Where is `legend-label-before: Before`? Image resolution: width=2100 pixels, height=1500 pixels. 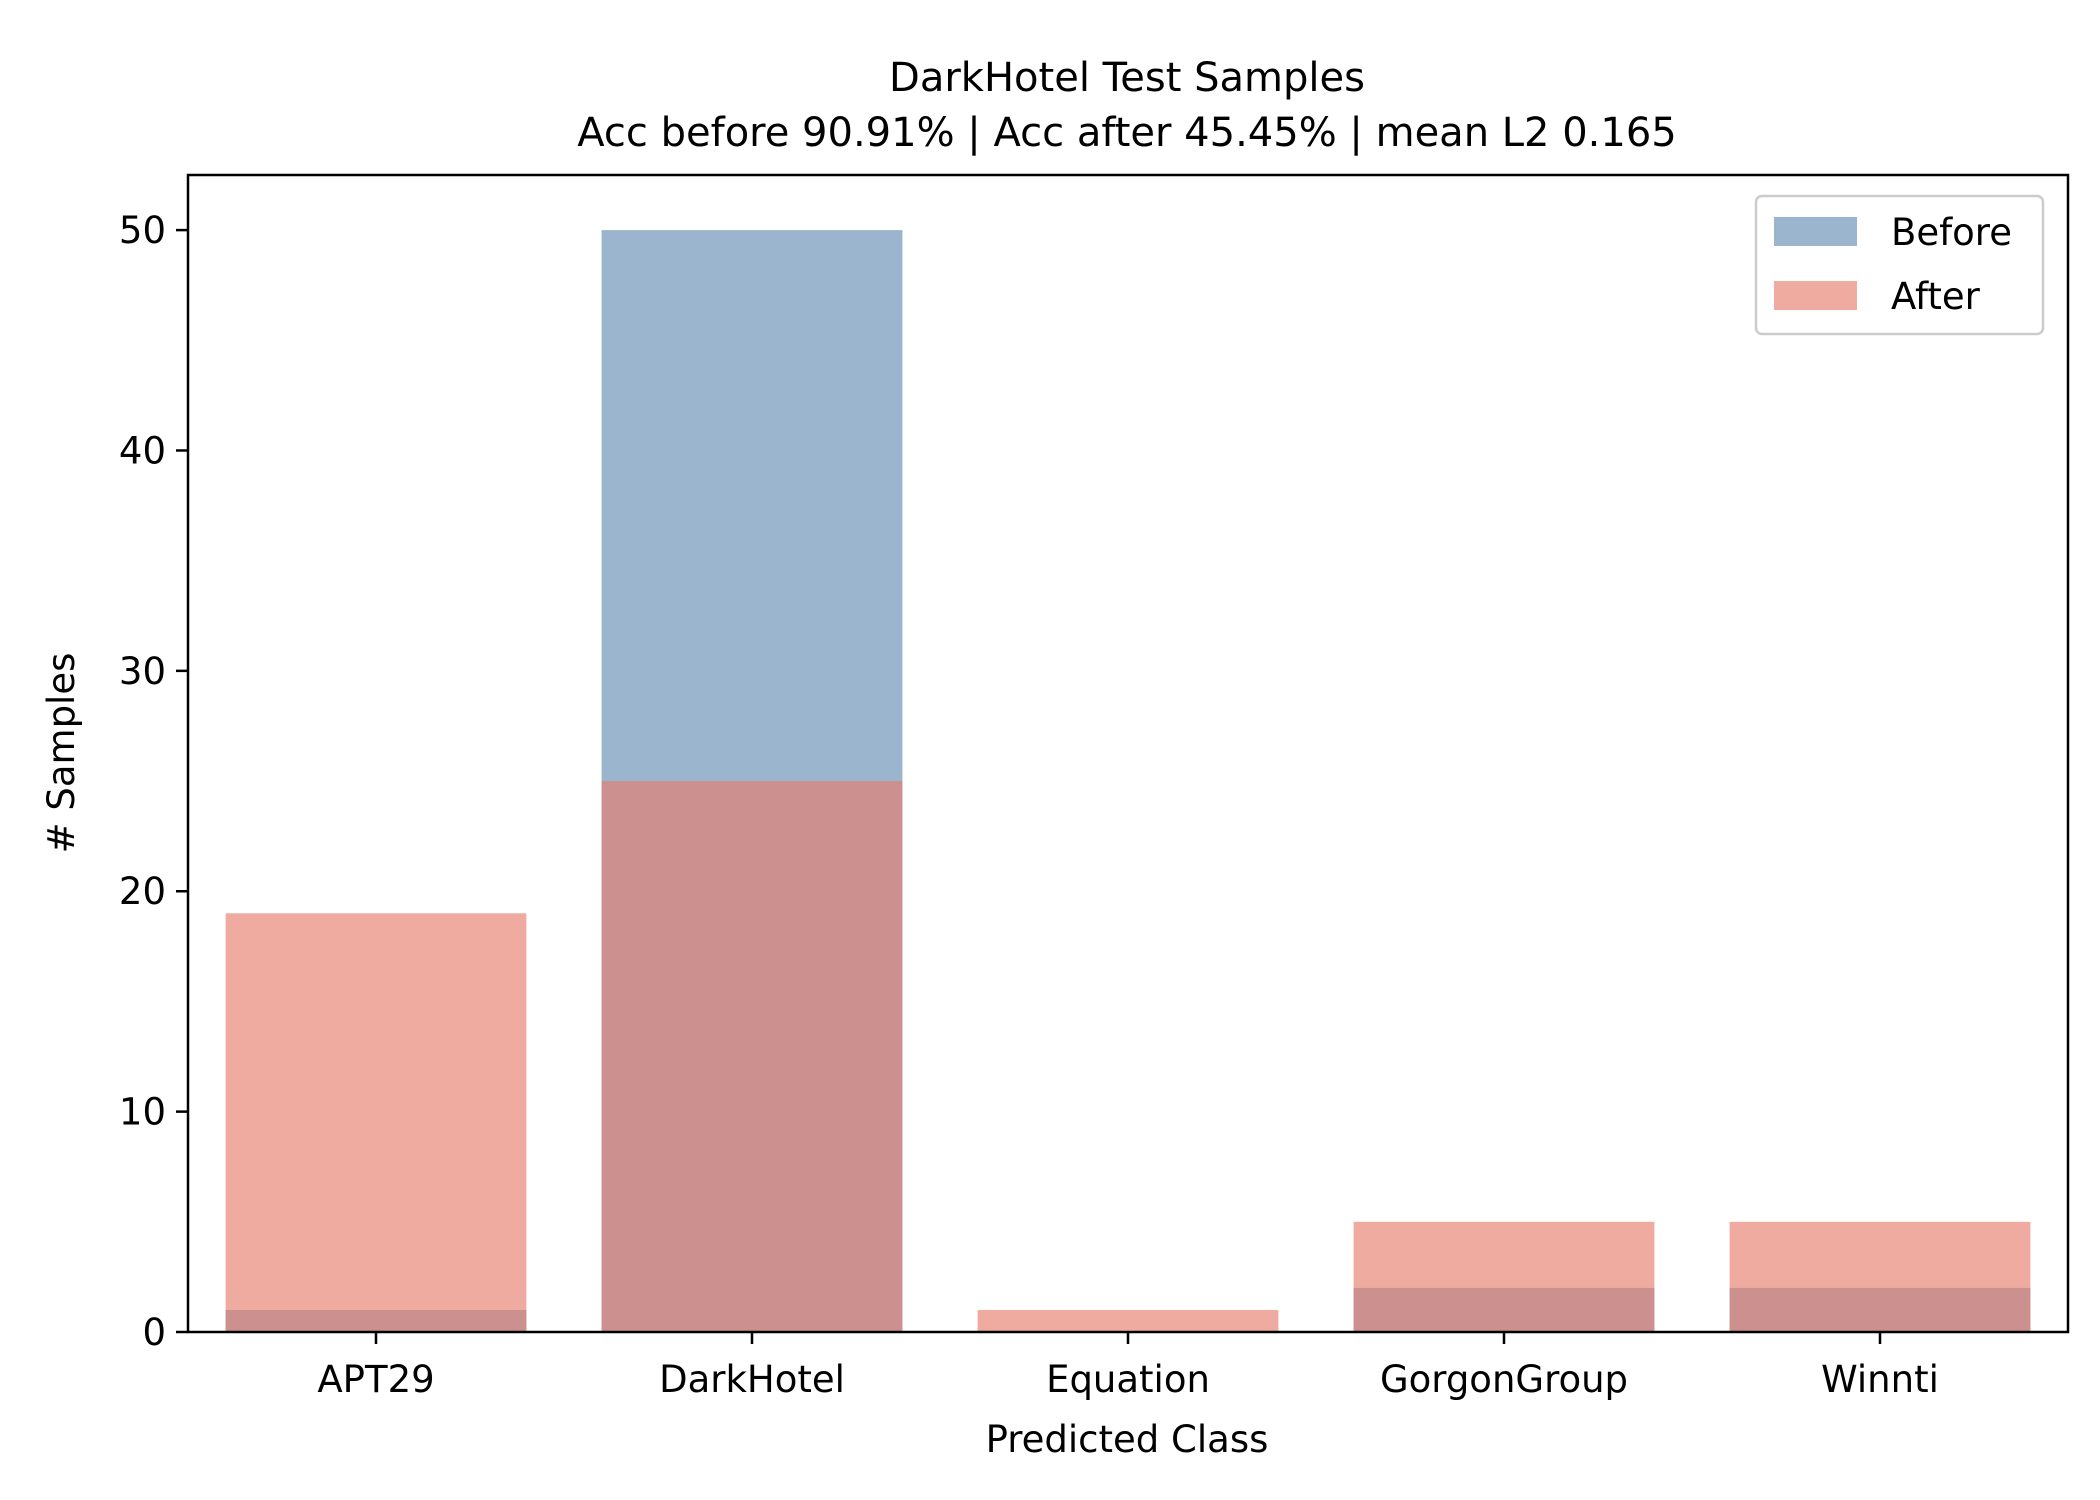 legend-label-before: Before is located at coordinates (1951, 232).